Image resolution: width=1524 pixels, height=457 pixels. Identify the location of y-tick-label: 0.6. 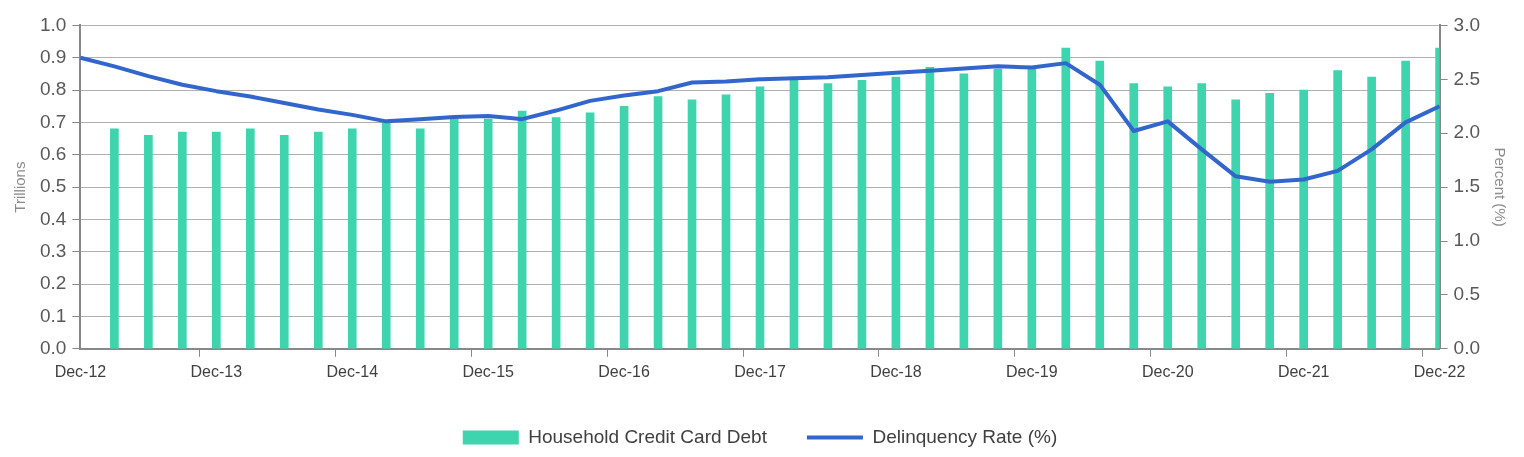
(53, 153).